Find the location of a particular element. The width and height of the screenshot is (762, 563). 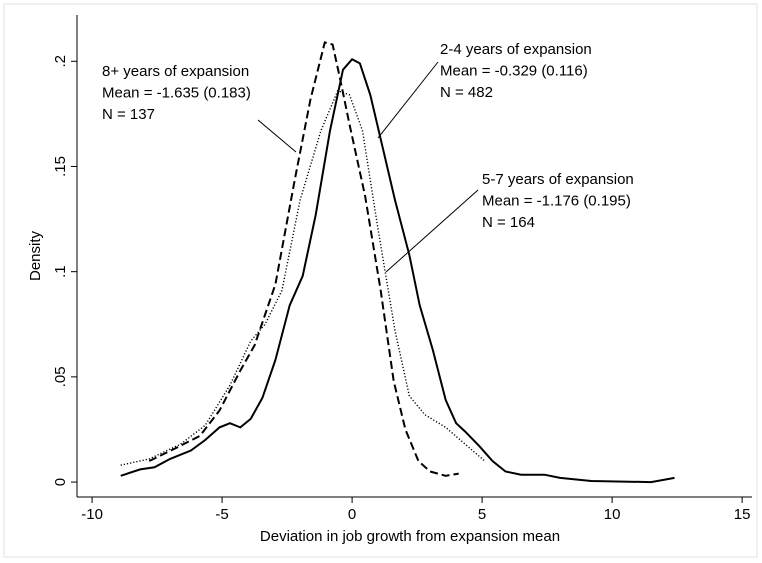

x-tick-label: 10 is located at coordinates (612, 514).